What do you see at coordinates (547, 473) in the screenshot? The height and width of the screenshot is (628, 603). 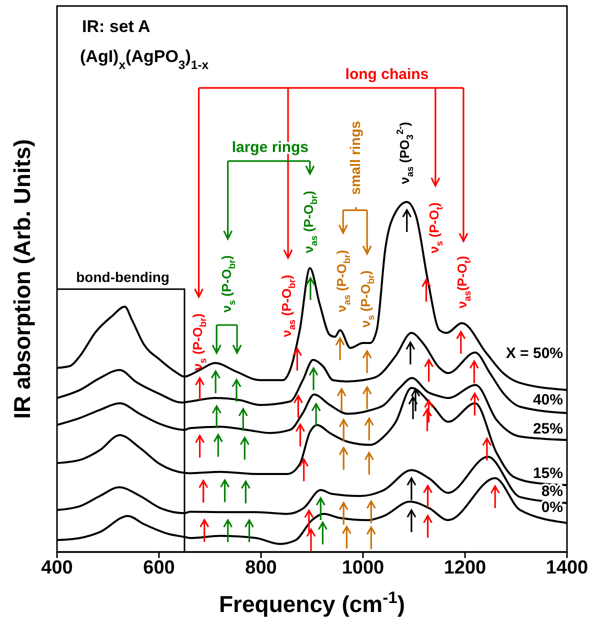 I see `series-label: 15%` at bounding box center [547, 473].